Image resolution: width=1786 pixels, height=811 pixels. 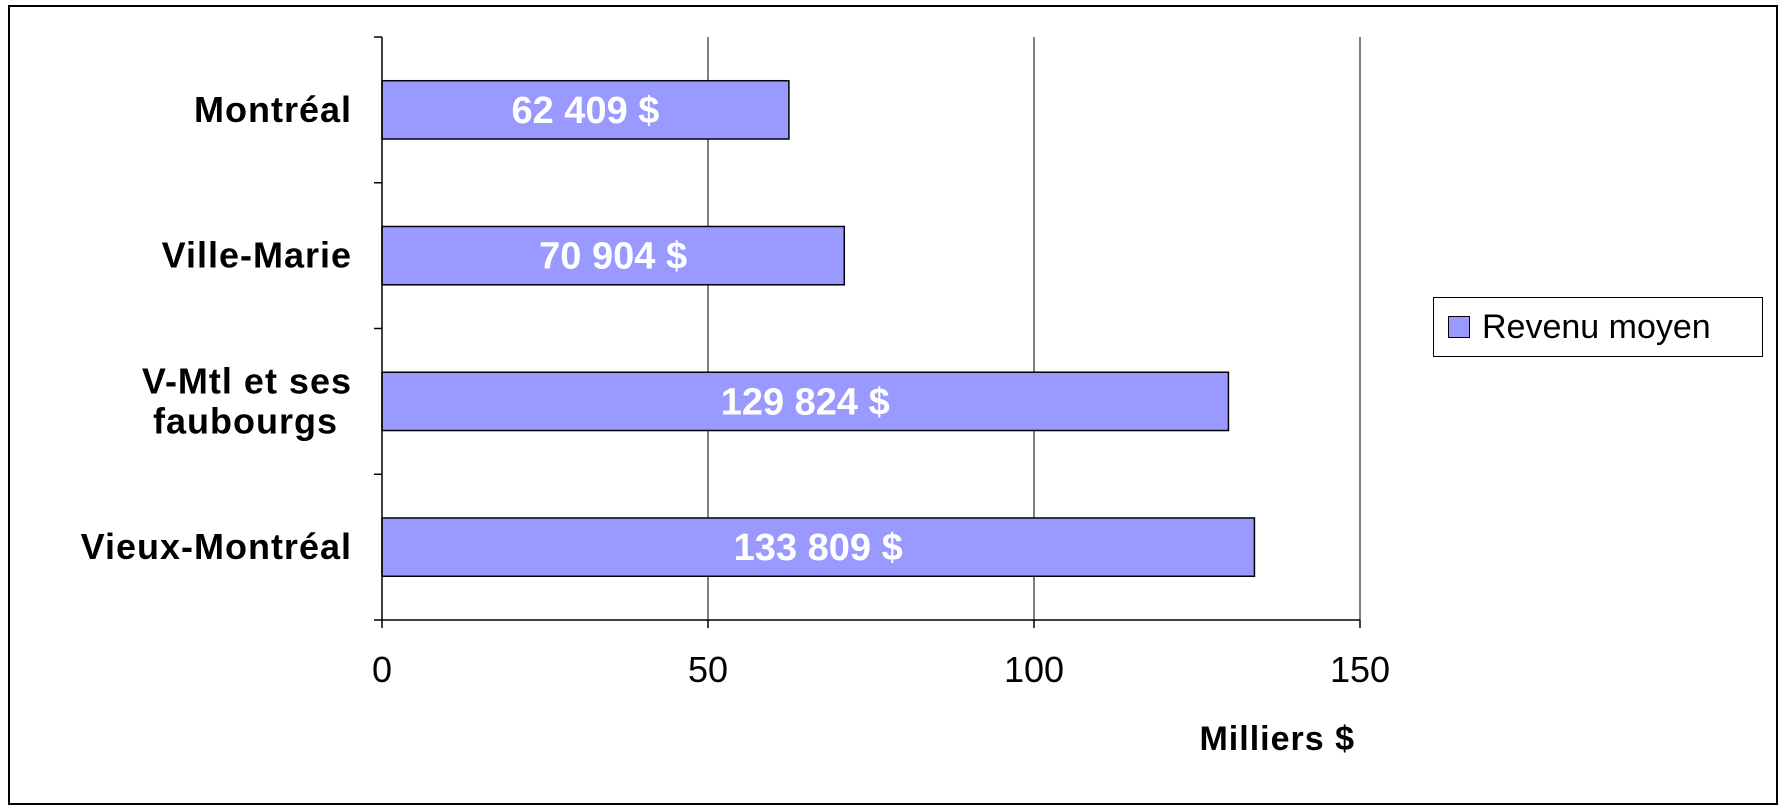 I want to click on legend-label: Revenu moyen, so click(x=1596, y=326).